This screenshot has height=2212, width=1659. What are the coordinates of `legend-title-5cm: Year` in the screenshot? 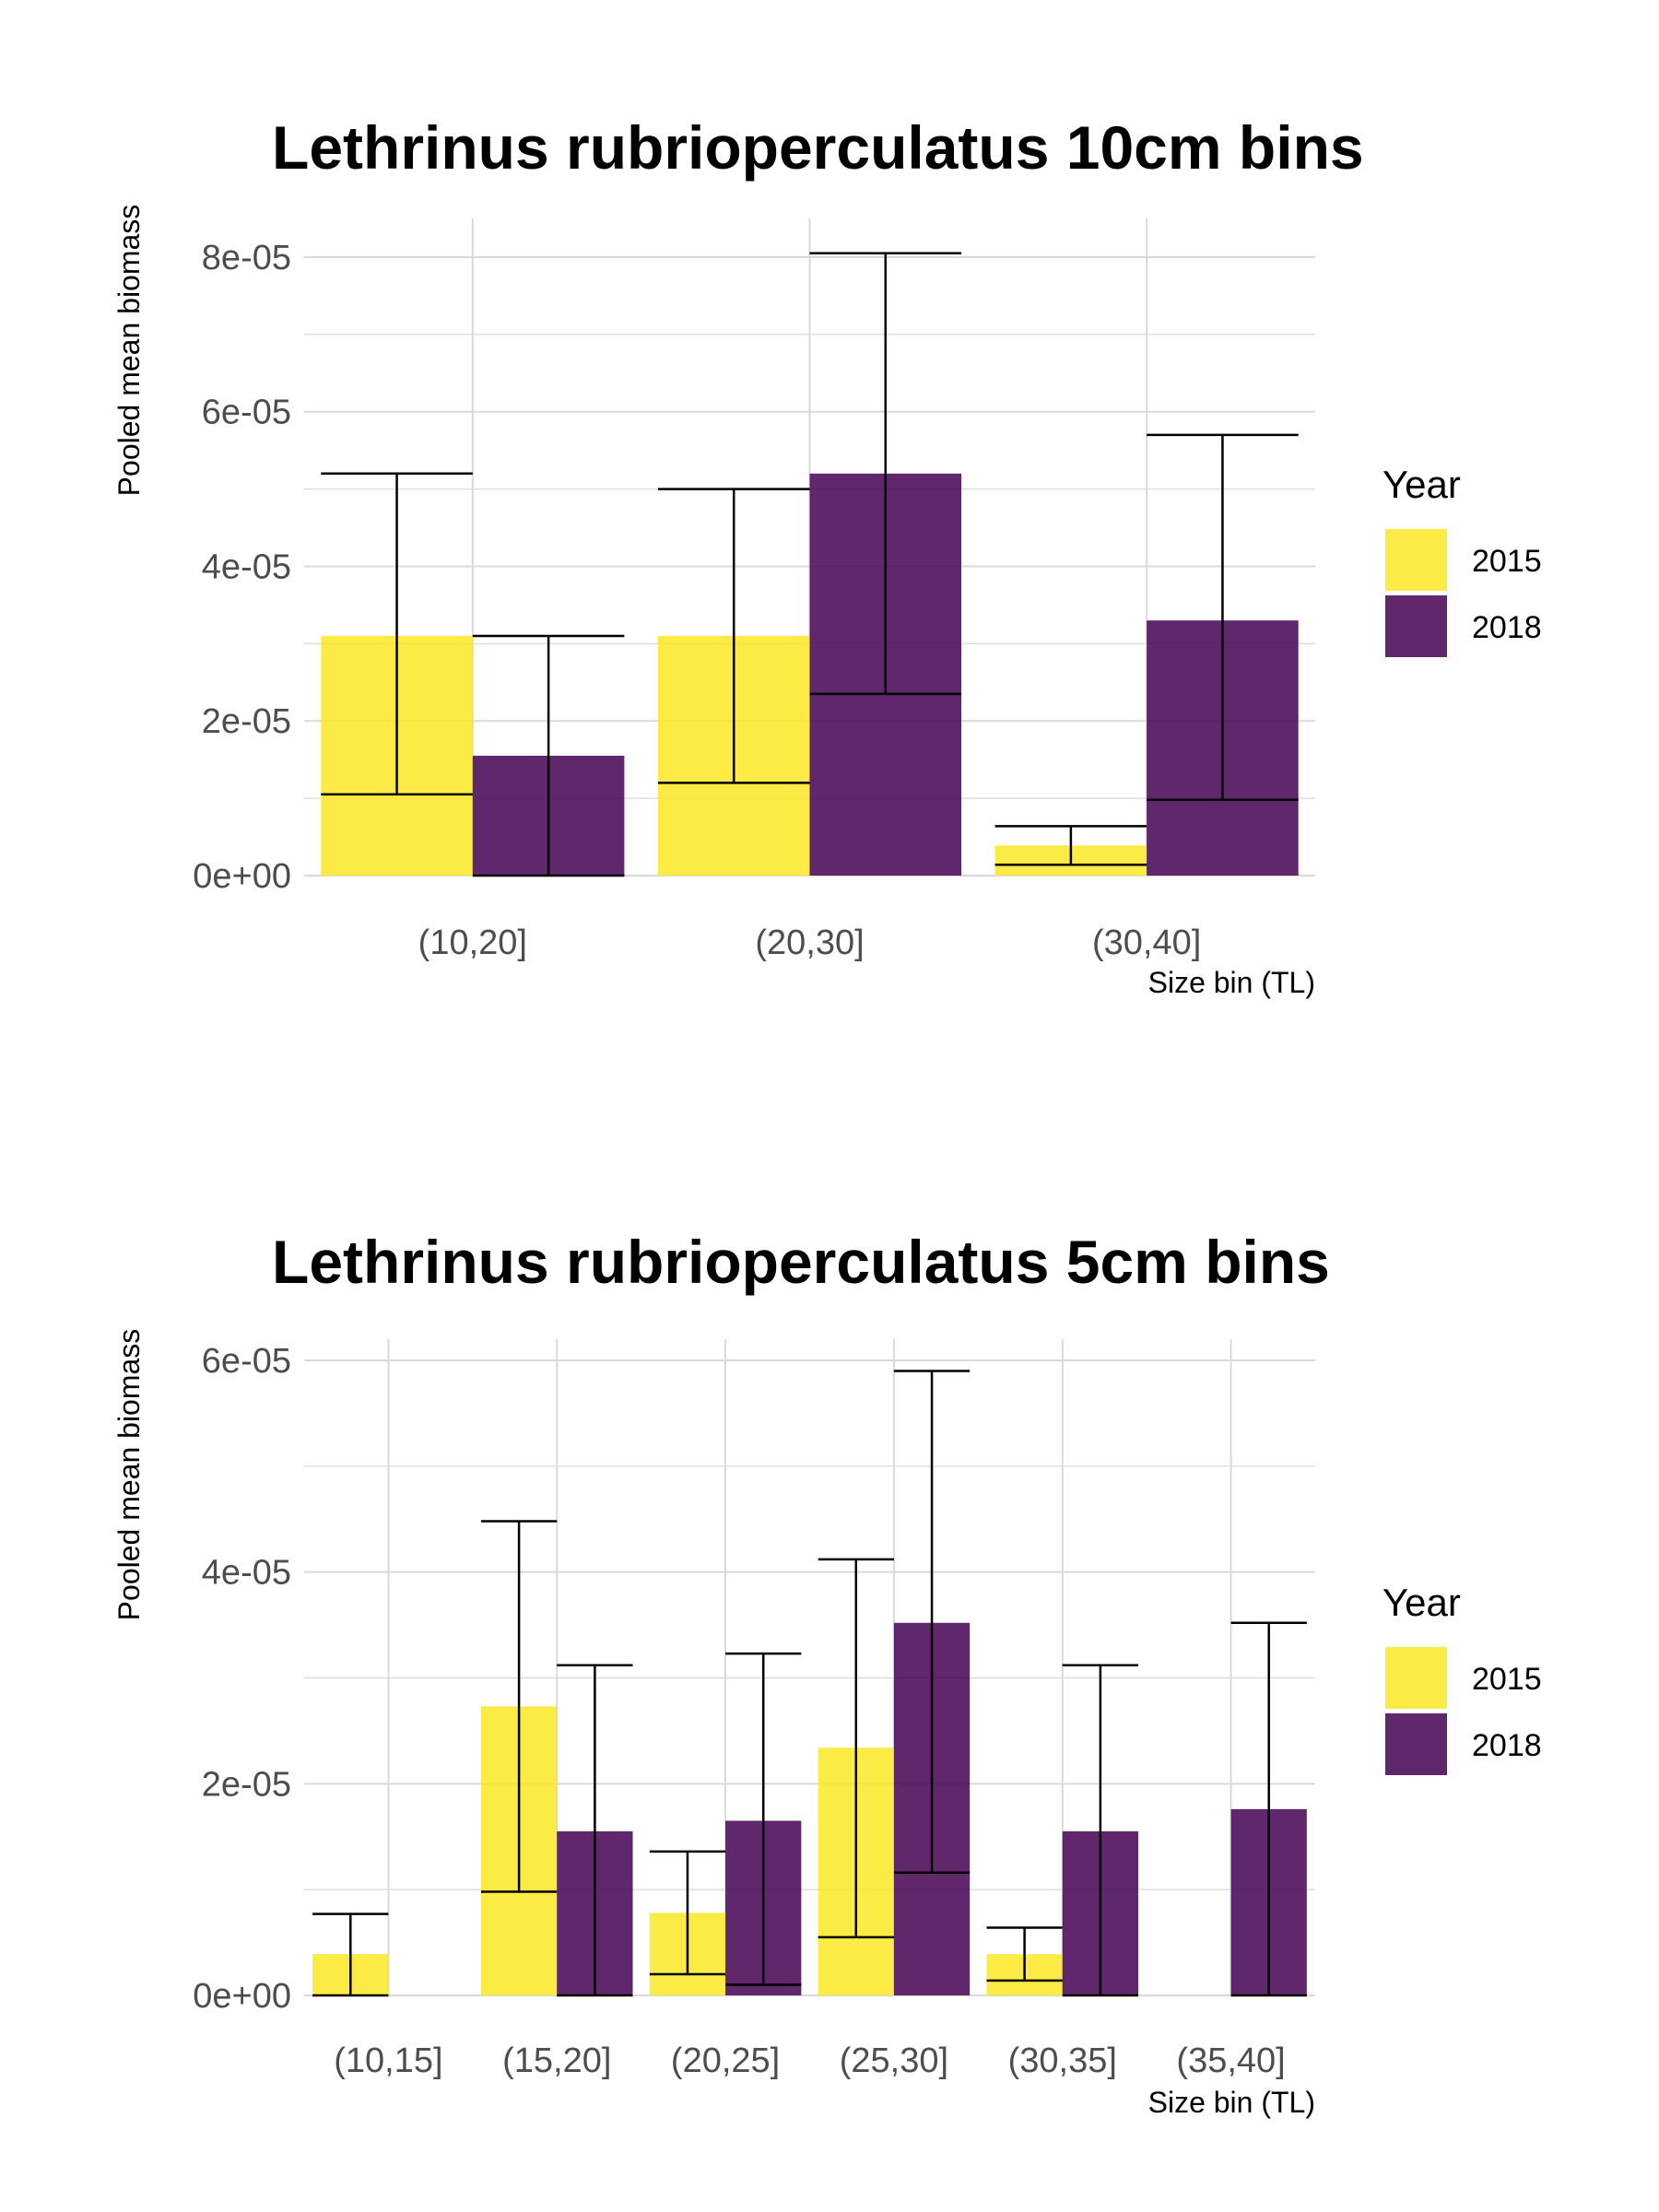 It's located at (1421, 1602).